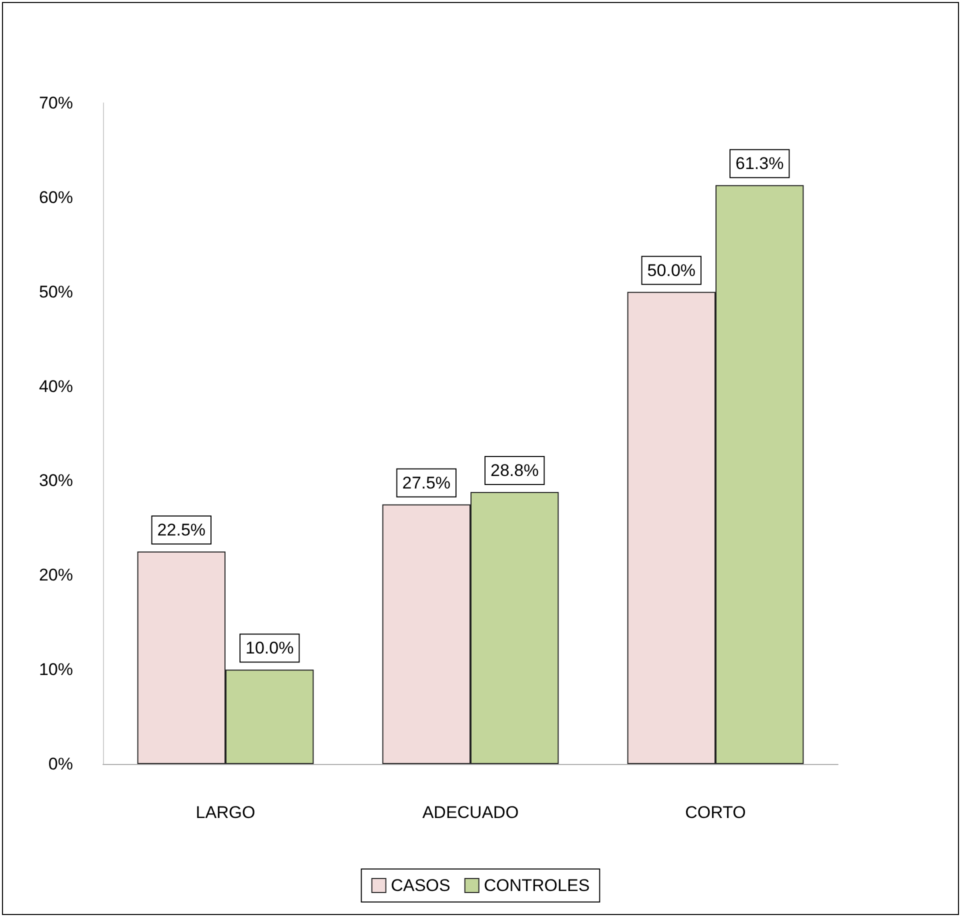 This screenshot has width=963, height=919. I want to click on data-label: 27.5%, so click(426, 482).